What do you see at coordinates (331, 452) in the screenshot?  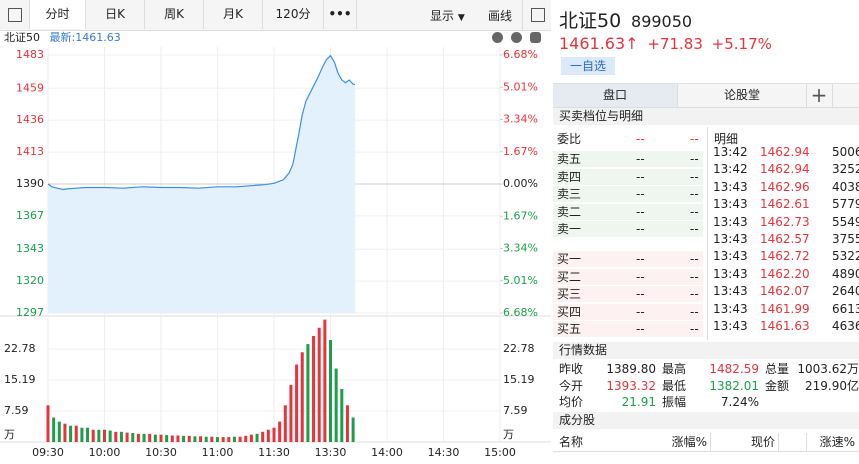 I see `x-tick-label: 13:30` at bounding box center [331, 452].